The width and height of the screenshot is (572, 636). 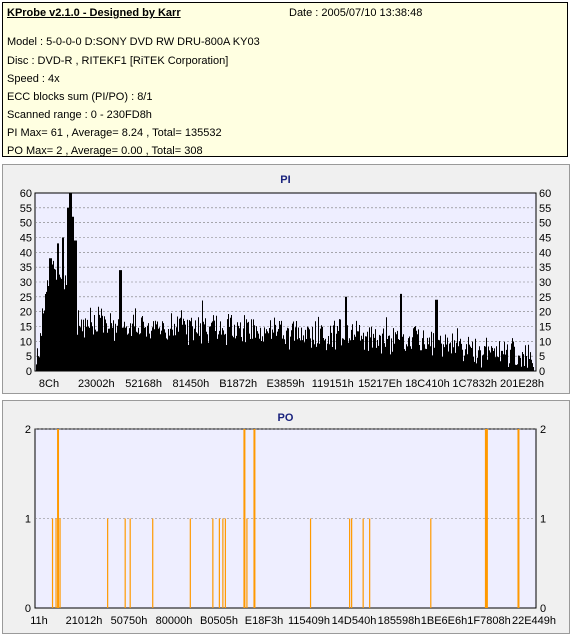 I want to click on pi-x-tick: 1C7832h, so click(x=474, y=384).